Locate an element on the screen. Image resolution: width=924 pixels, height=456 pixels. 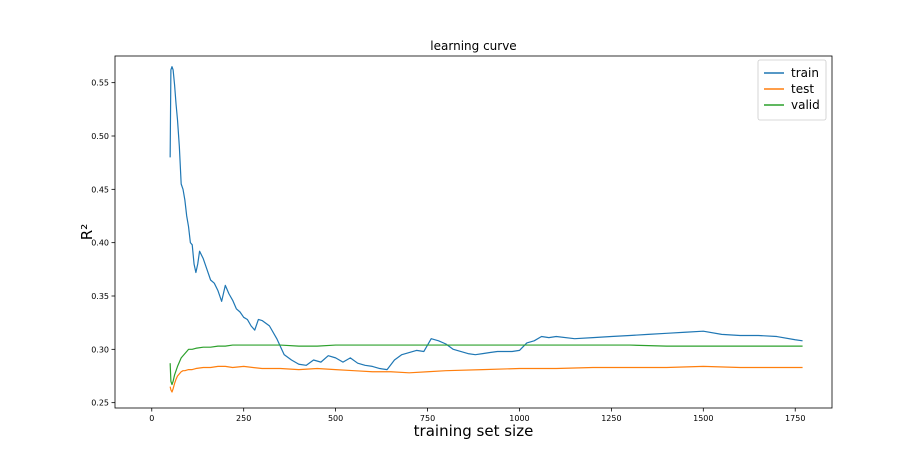
y-tick-label: 0.55 is located at coordinates (100, 83).